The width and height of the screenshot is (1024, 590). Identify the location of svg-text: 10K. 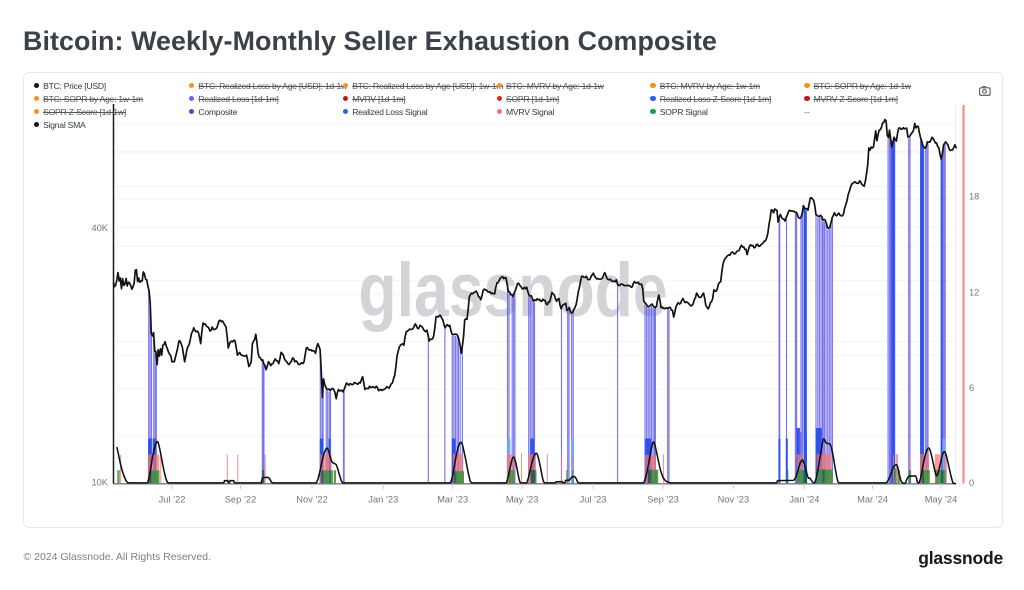
(99, 482).